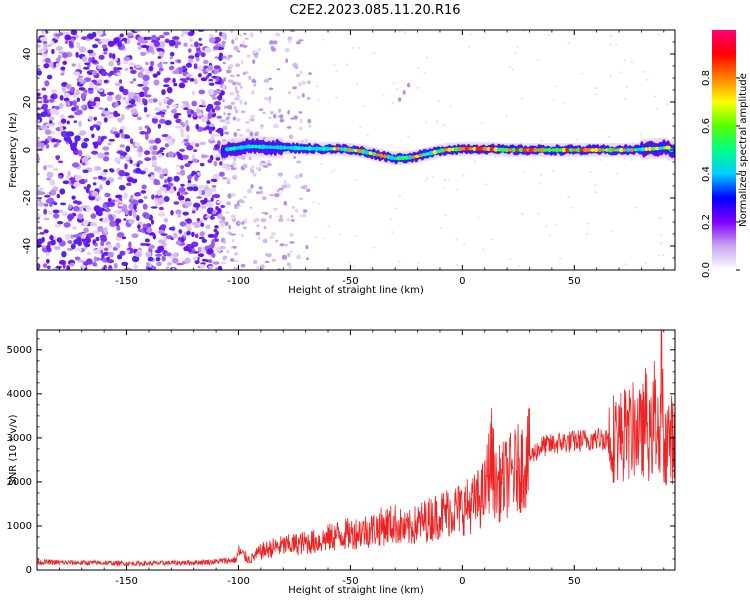  I want to click on heatmap-signal-band, so click(447, 124).